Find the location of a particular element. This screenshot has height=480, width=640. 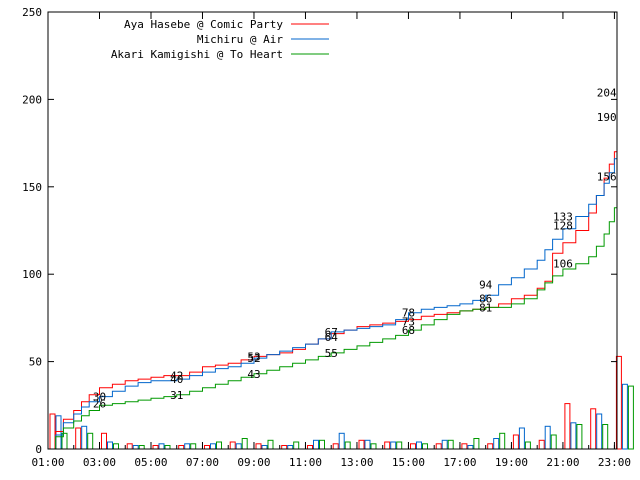

data-label: 64 is located at coordinates (332, 337).